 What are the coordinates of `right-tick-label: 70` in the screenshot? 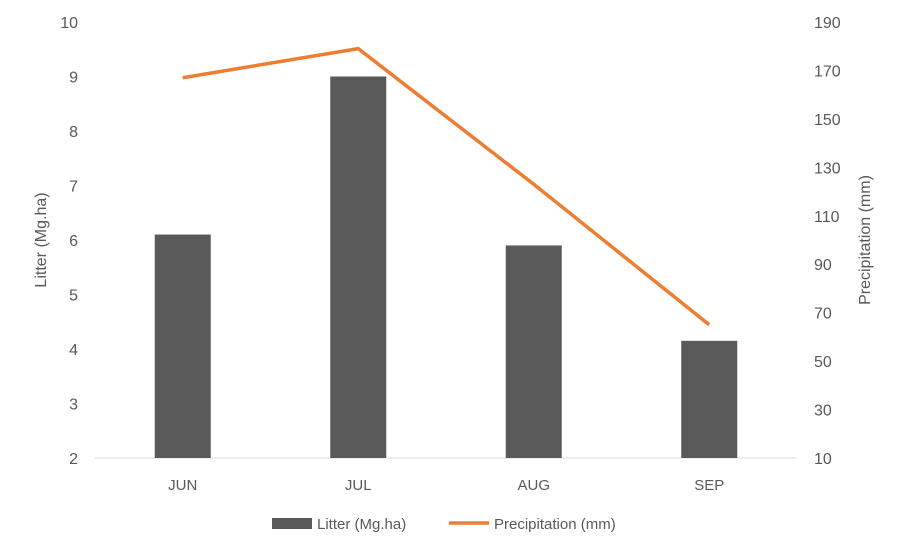 It's located at (823, 314).